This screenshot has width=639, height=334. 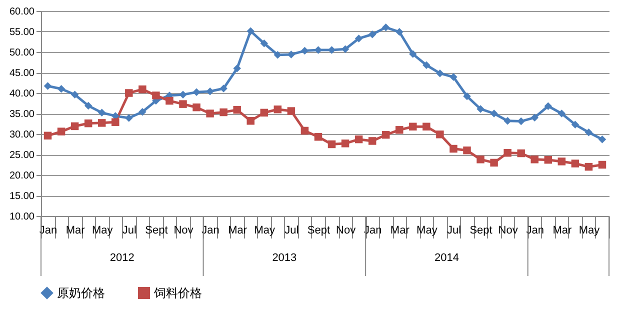 I want to click on x-tick-label: Jul, so click(x=291, y=230).